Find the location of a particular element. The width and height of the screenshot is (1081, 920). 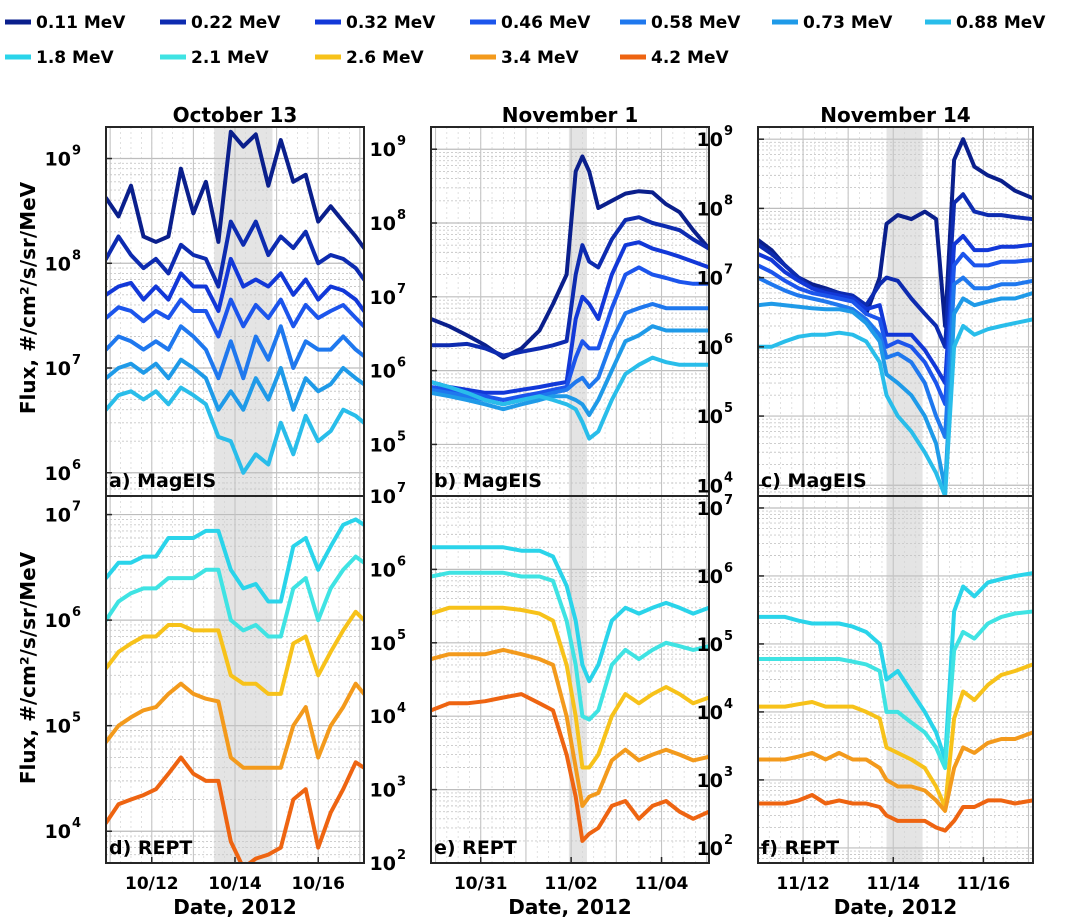

legend-label: 4.2 MeV is located at coordinates (690, 58).